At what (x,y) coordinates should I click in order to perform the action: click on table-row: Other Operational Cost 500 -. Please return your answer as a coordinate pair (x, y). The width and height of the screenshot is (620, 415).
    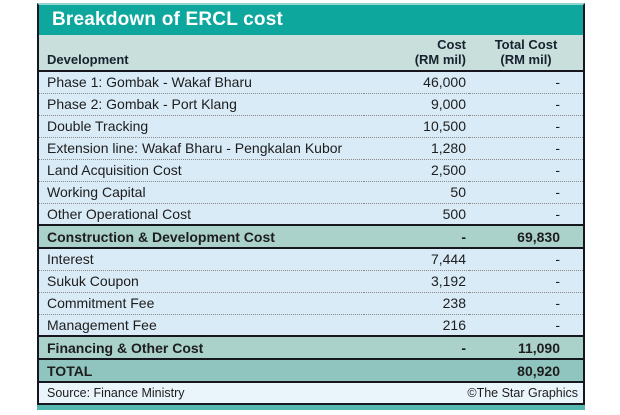
    Looking at the image, I should click on (311, 213).